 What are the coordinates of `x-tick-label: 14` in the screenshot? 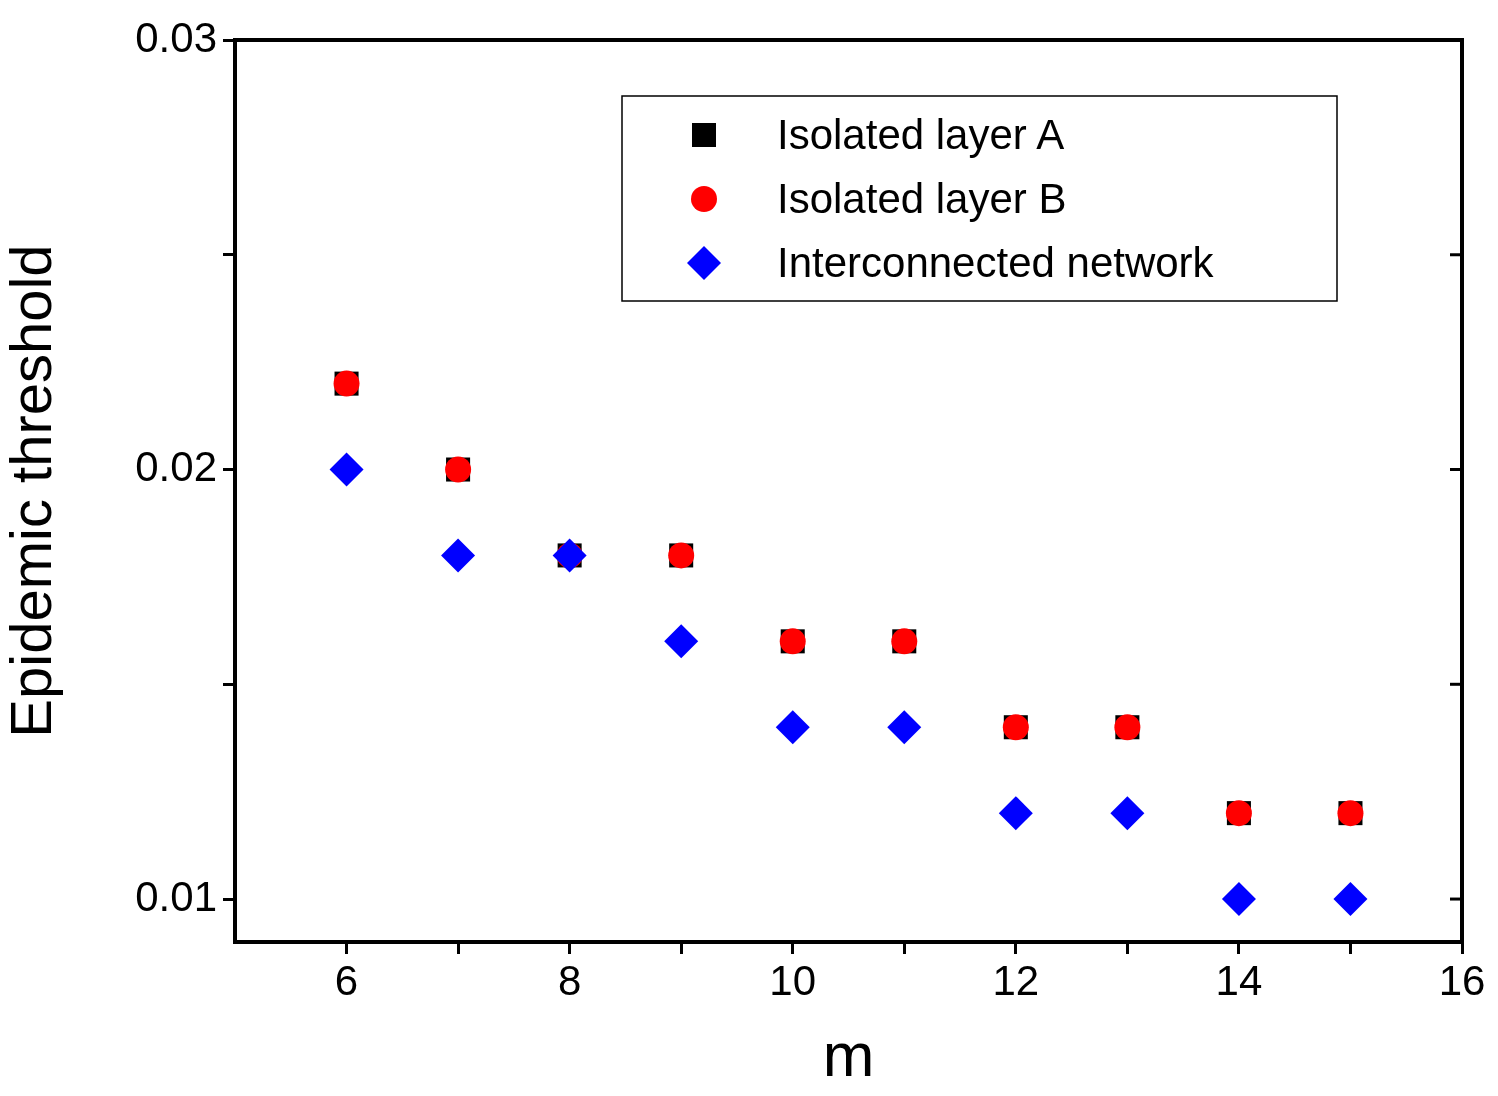 It's located at (1239, 980).